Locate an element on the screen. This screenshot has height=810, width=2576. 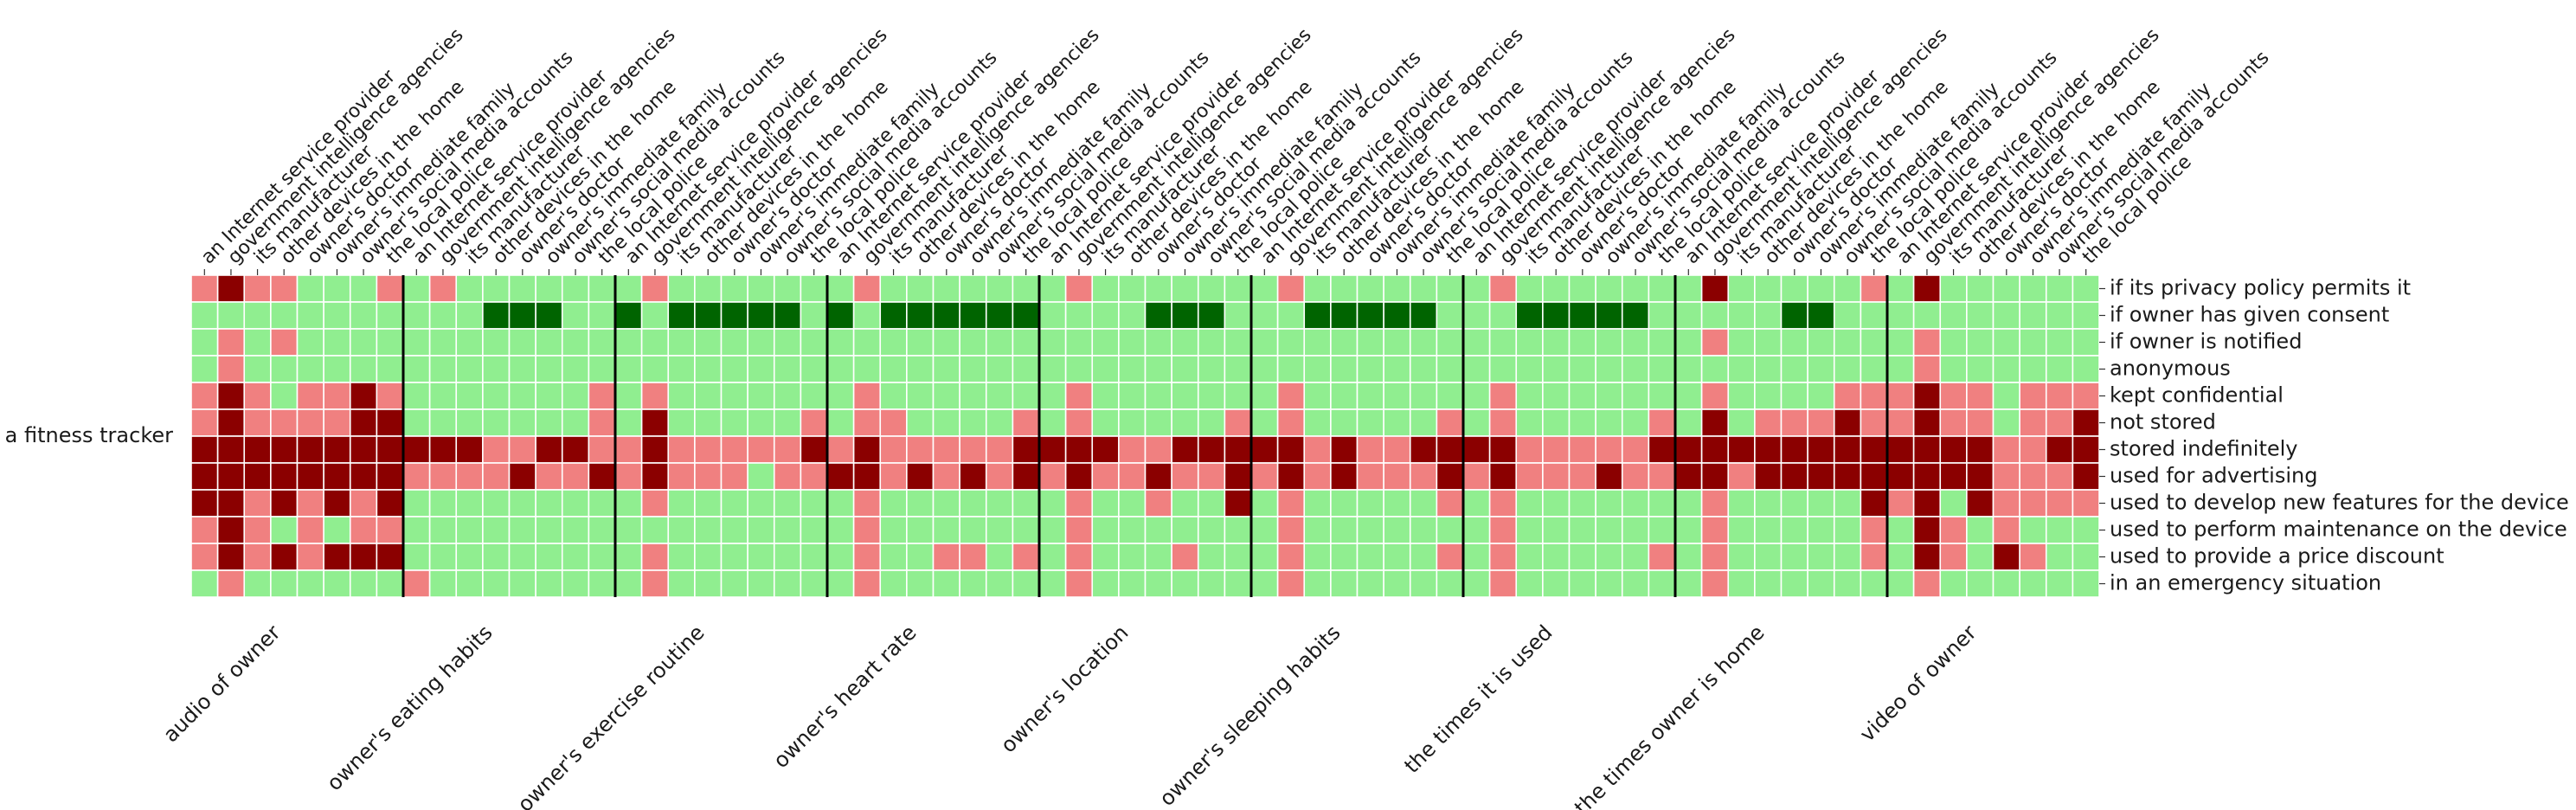
condition-label: if owner is notified is located at coordinates (2206, 342).